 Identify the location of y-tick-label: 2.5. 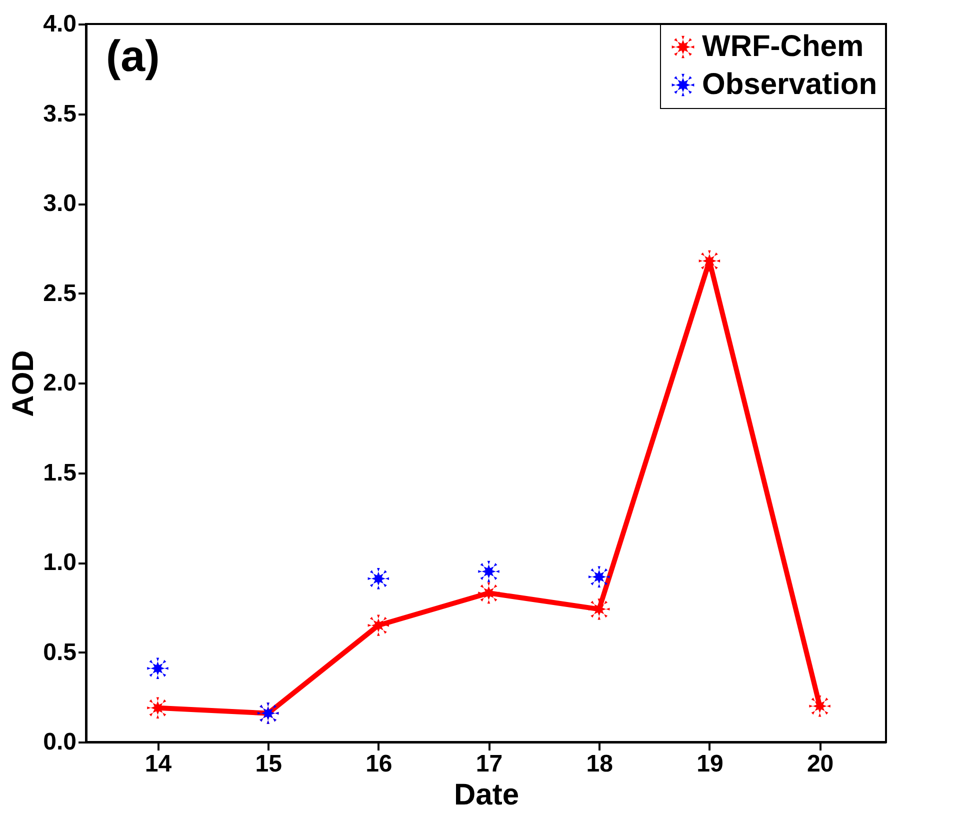
(59, 293).